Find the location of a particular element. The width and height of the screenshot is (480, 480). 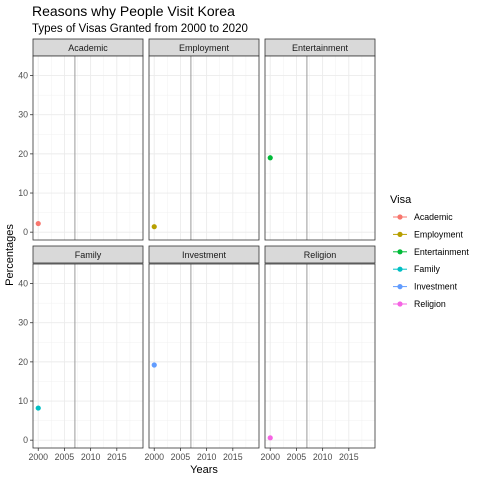

facet-strip-label: Academic is located at coordinates (88, 48).